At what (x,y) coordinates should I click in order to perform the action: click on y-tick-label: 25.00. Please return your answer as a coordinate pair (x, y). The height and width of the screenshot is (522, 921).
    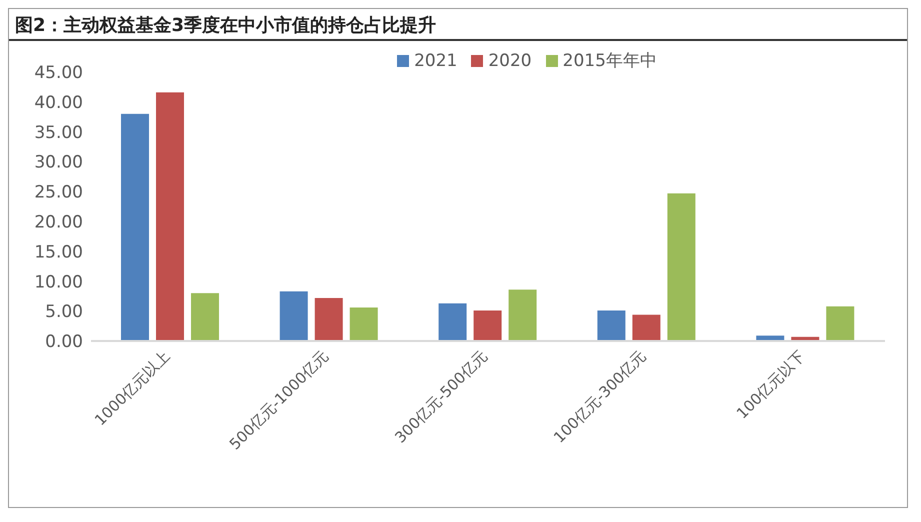
    Looking at the image, I should click on (58, 192).